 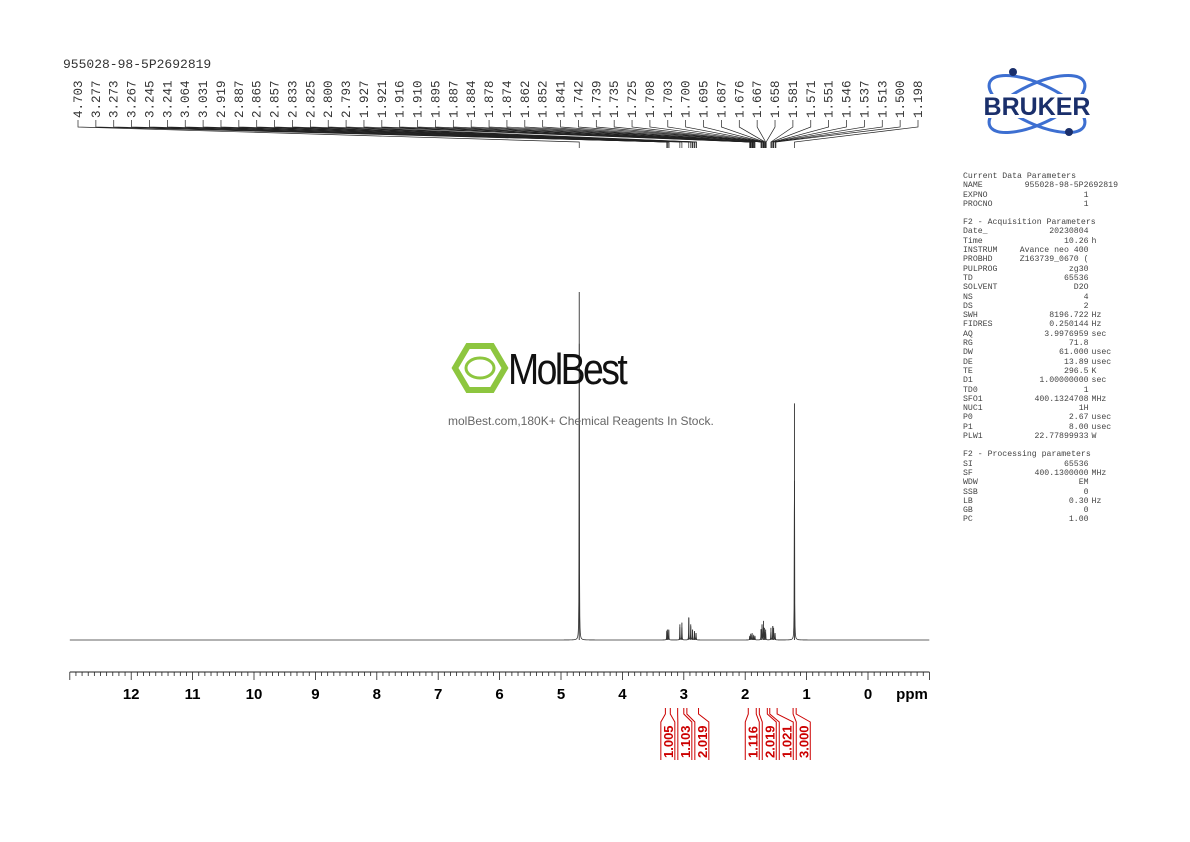 I want to click on integral-value: 1.021, so click(x=786, y=741).